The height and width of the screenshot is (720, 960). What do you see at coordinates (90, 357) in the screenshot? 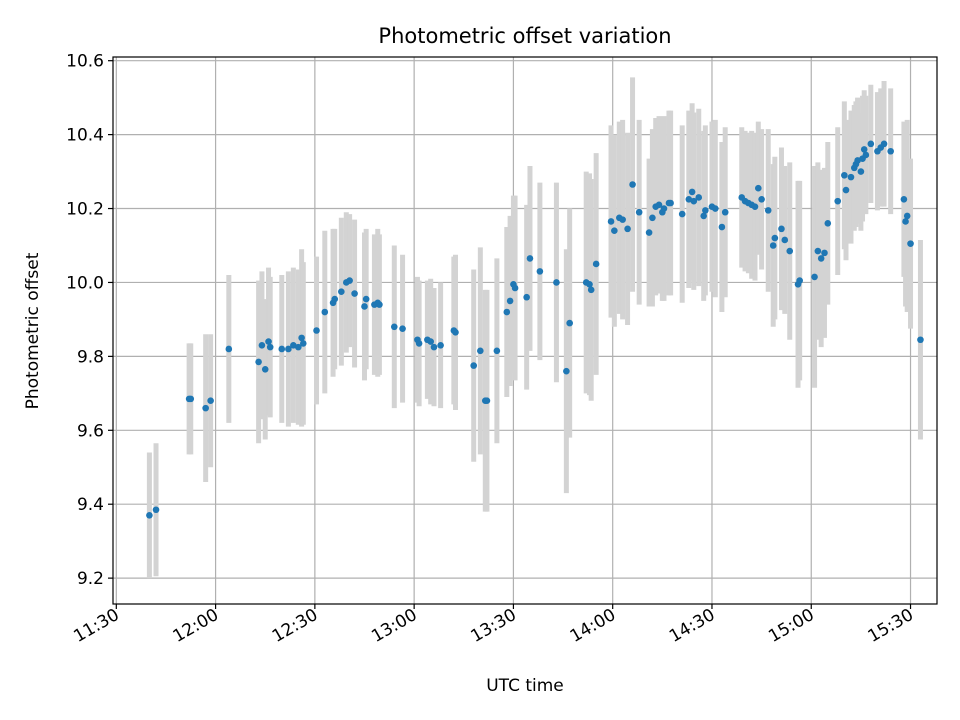
I see `y-tick-label: 9.8` at bounding box center [90, 357].